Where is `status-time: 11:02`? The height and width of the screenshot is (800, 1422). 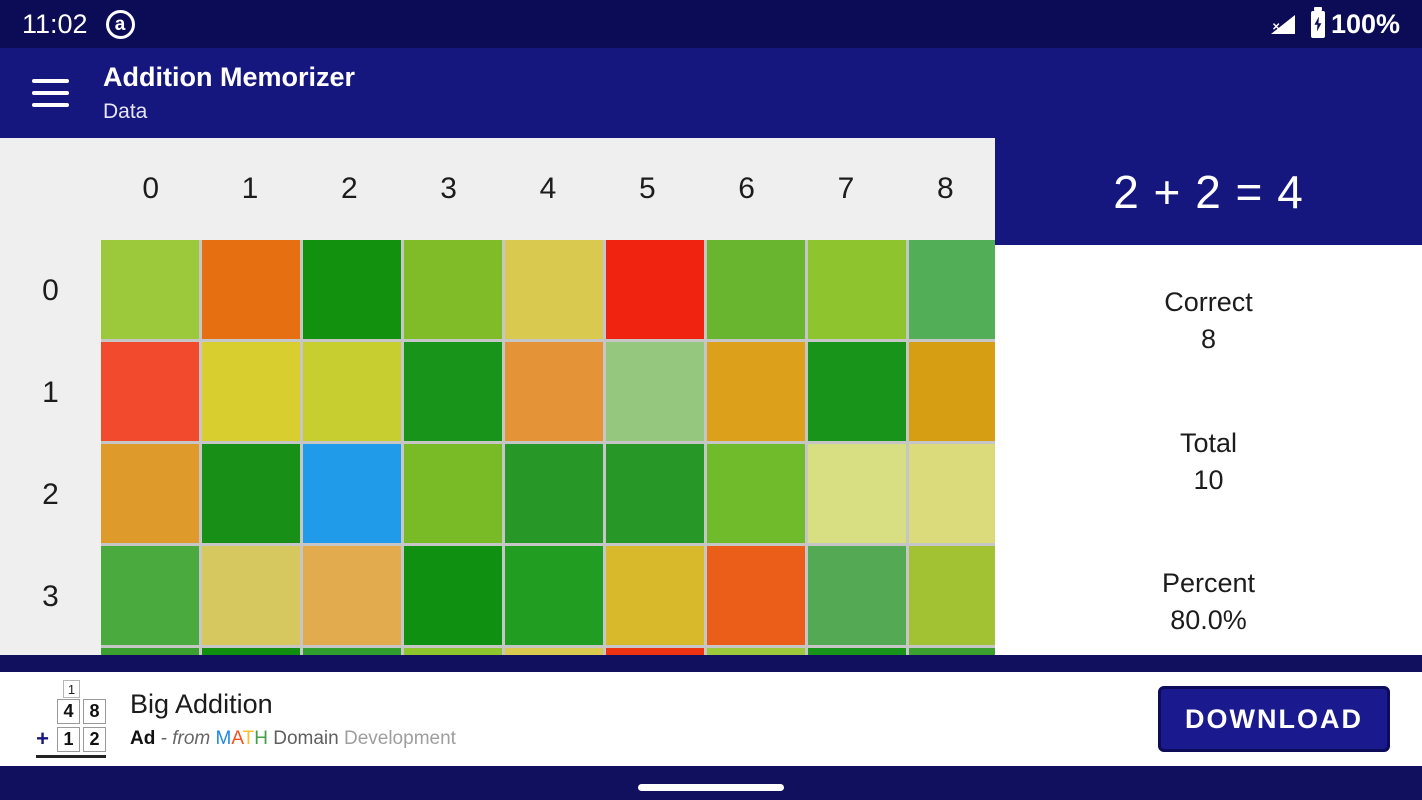 status-time: 11:02 is located at coordinates (55, 23).